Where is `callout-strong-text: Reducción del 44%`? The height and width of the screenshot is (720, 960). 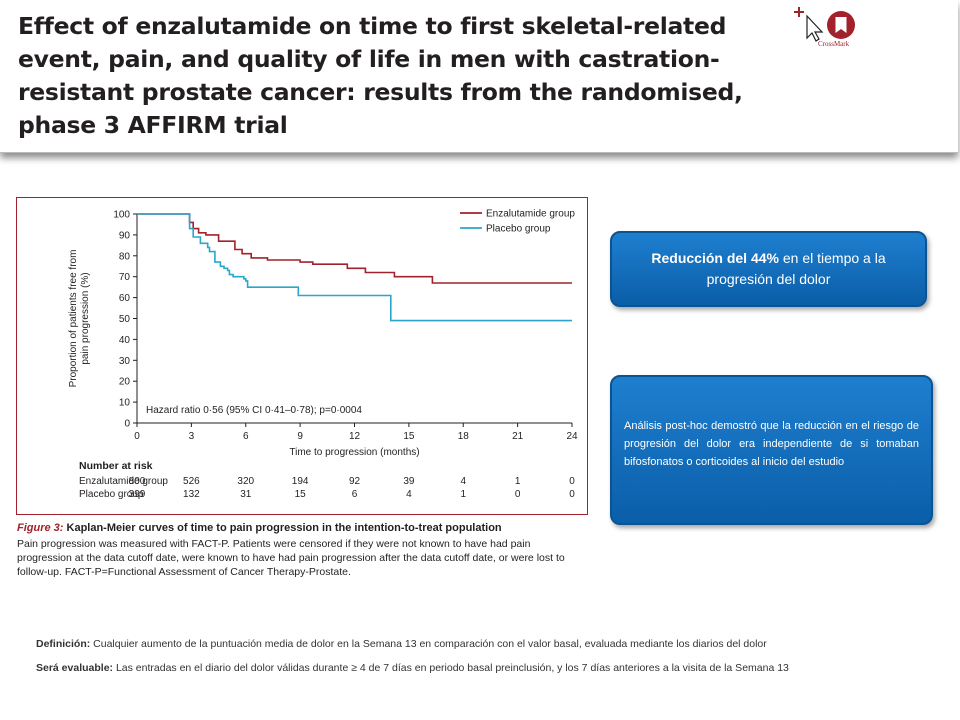 callout-strong-text: Reducción del 44% is located at coordinates (715, 258).